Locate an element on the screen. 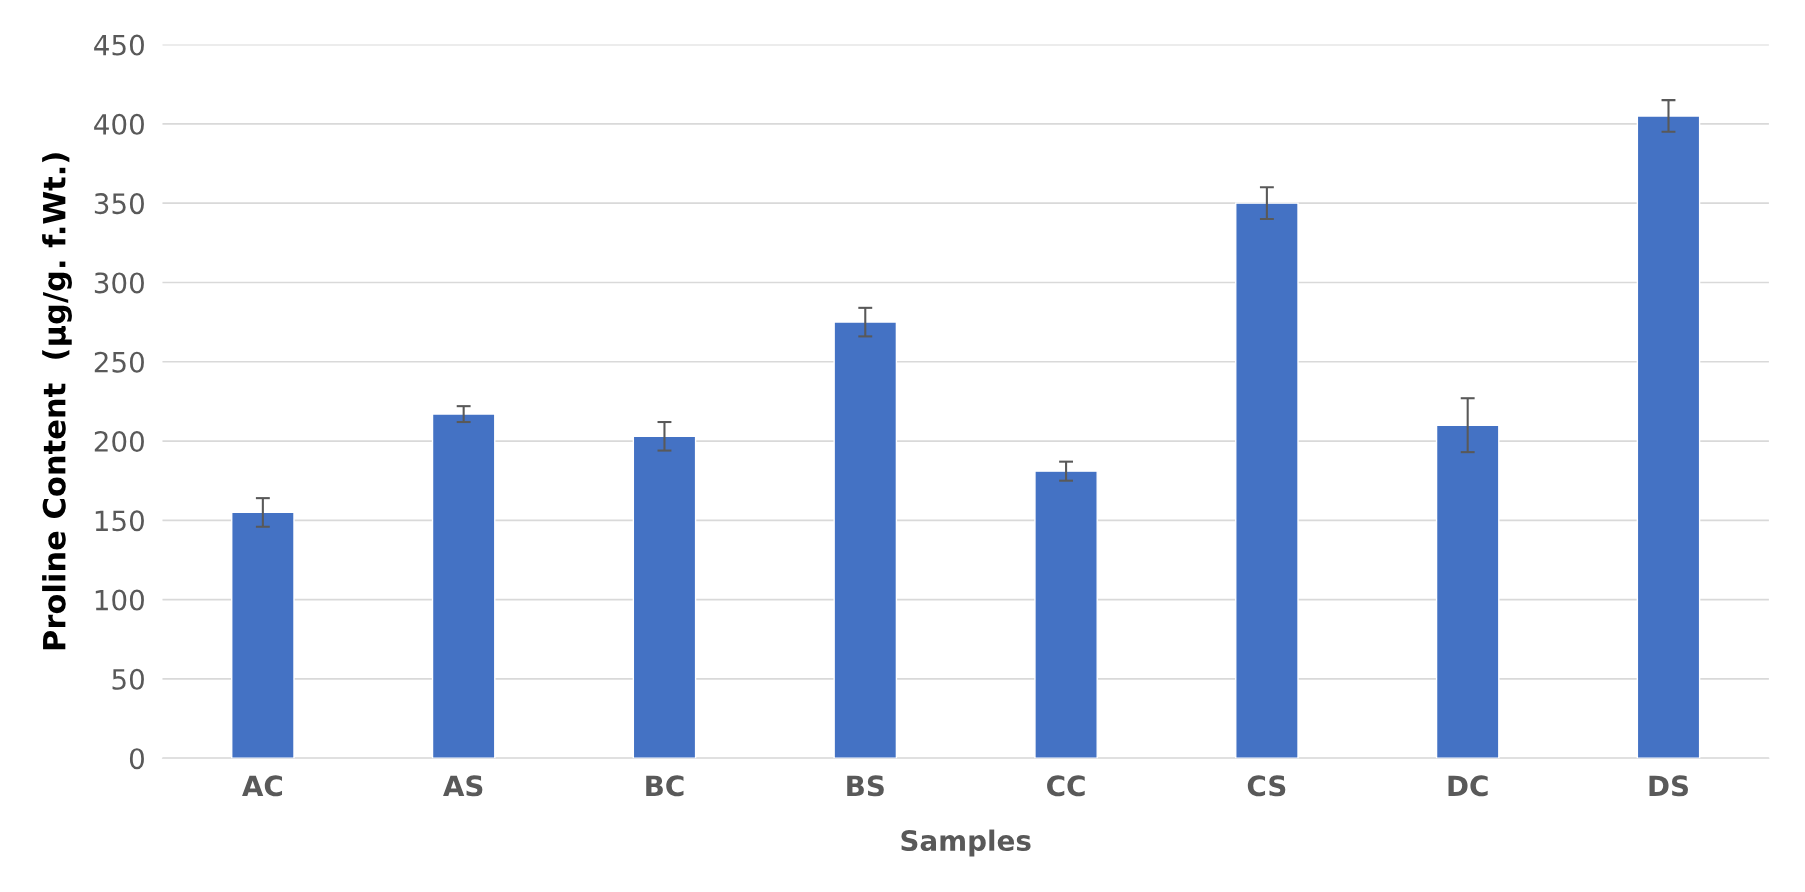  x-tick-label: DC is located at coordinates (1468, 786).